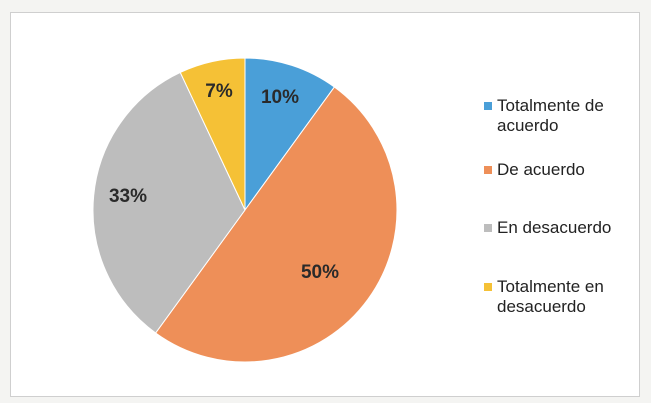 The image size is (651, 403). Describe the element at coordinates (212, 134) in the screenshot. I see `pie-slice-totalmente-en-desacuerdo` at that location.